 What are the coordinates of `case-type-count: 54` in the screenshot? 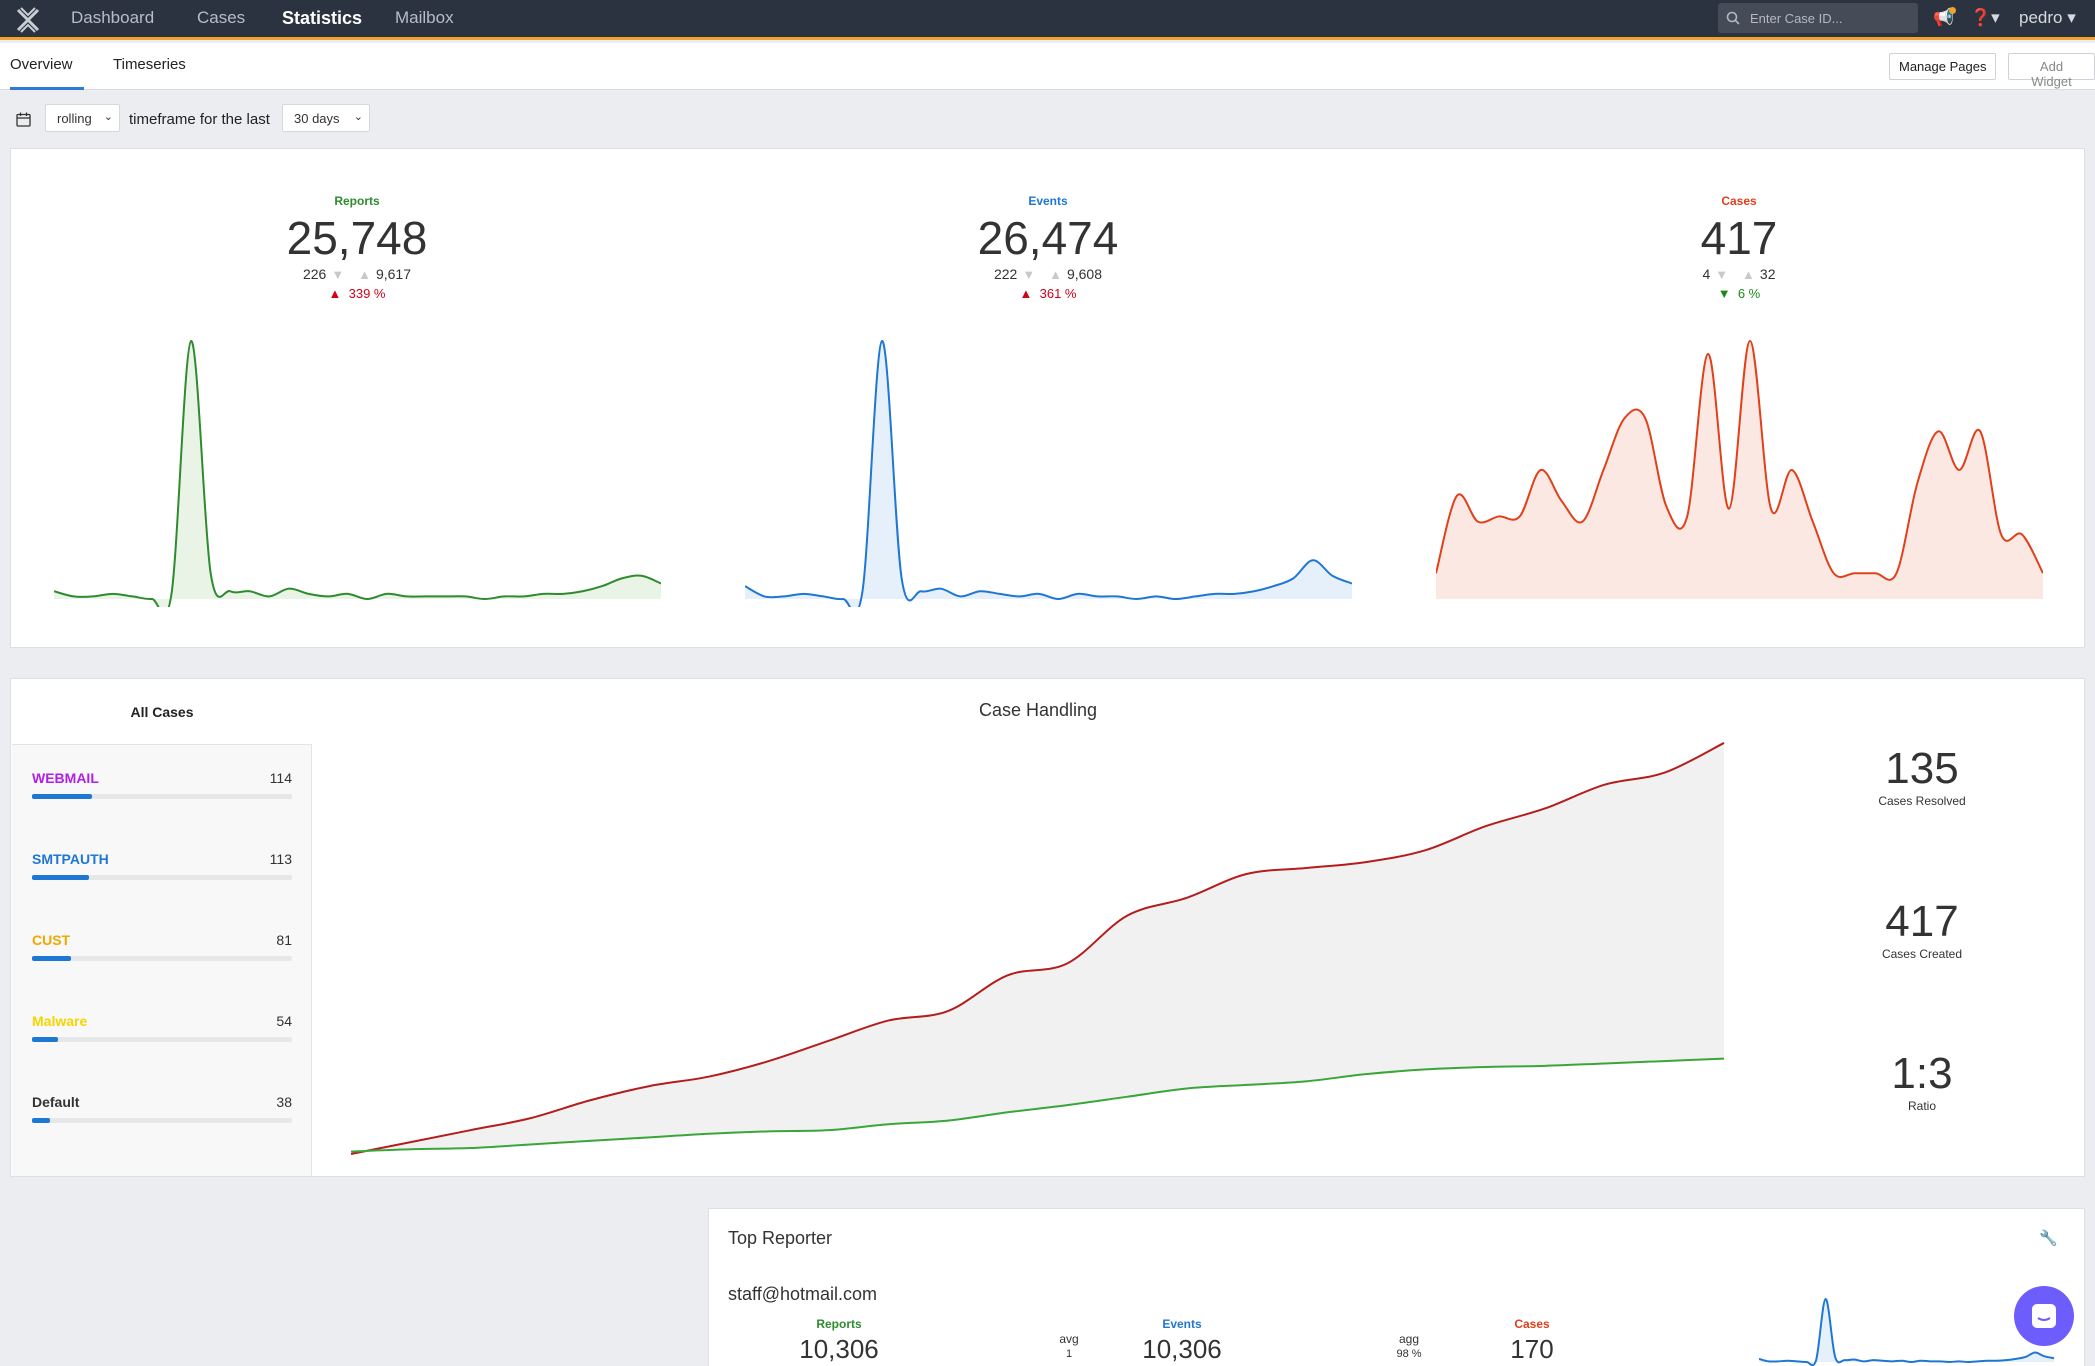 It's located at (284, 1021).